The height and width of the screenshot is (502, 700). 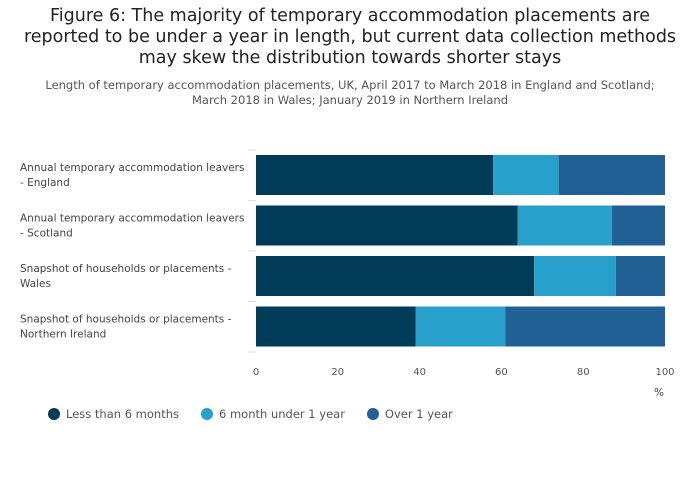 What do you see at coordinates (35, 284) in the screenshot?
I see `category-label-line: Wales` at bounding box center [35, 284].